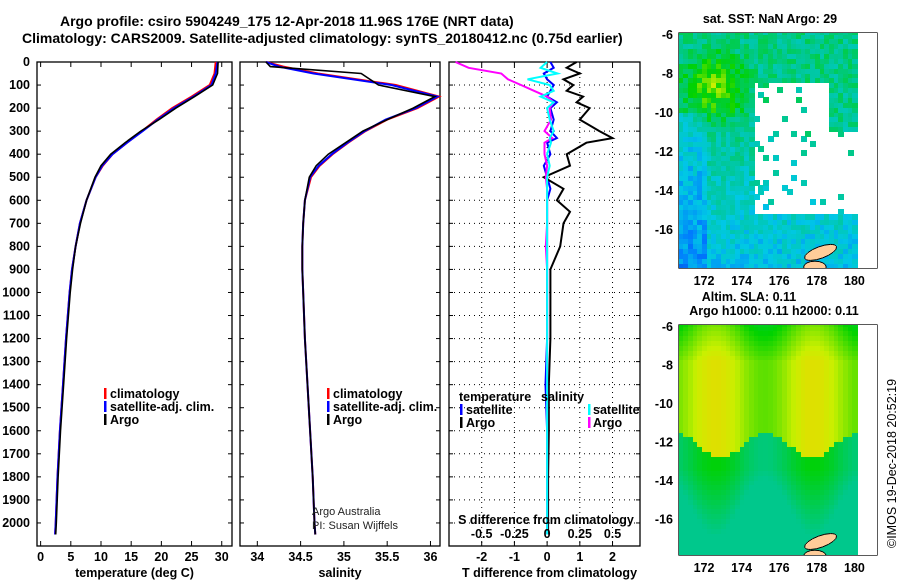  What do you see at coordinates (770, 19) in the screenshot?
I see `sst-map-title: sat. SST: NaN Argo: 29` at bounding box center [770, 19].